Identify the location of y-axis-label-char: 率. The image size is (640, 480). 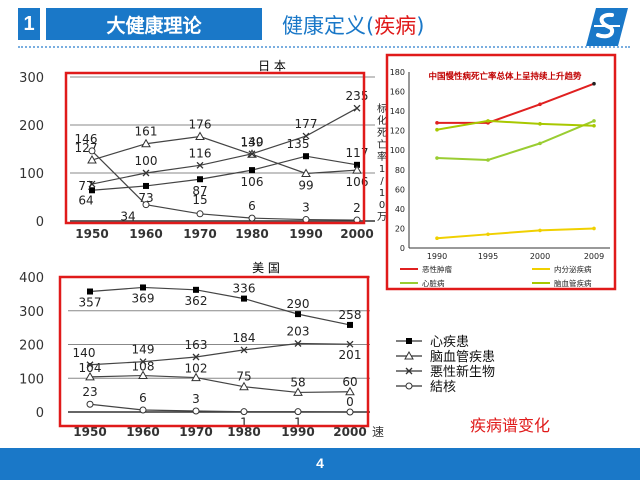
(382, 156).